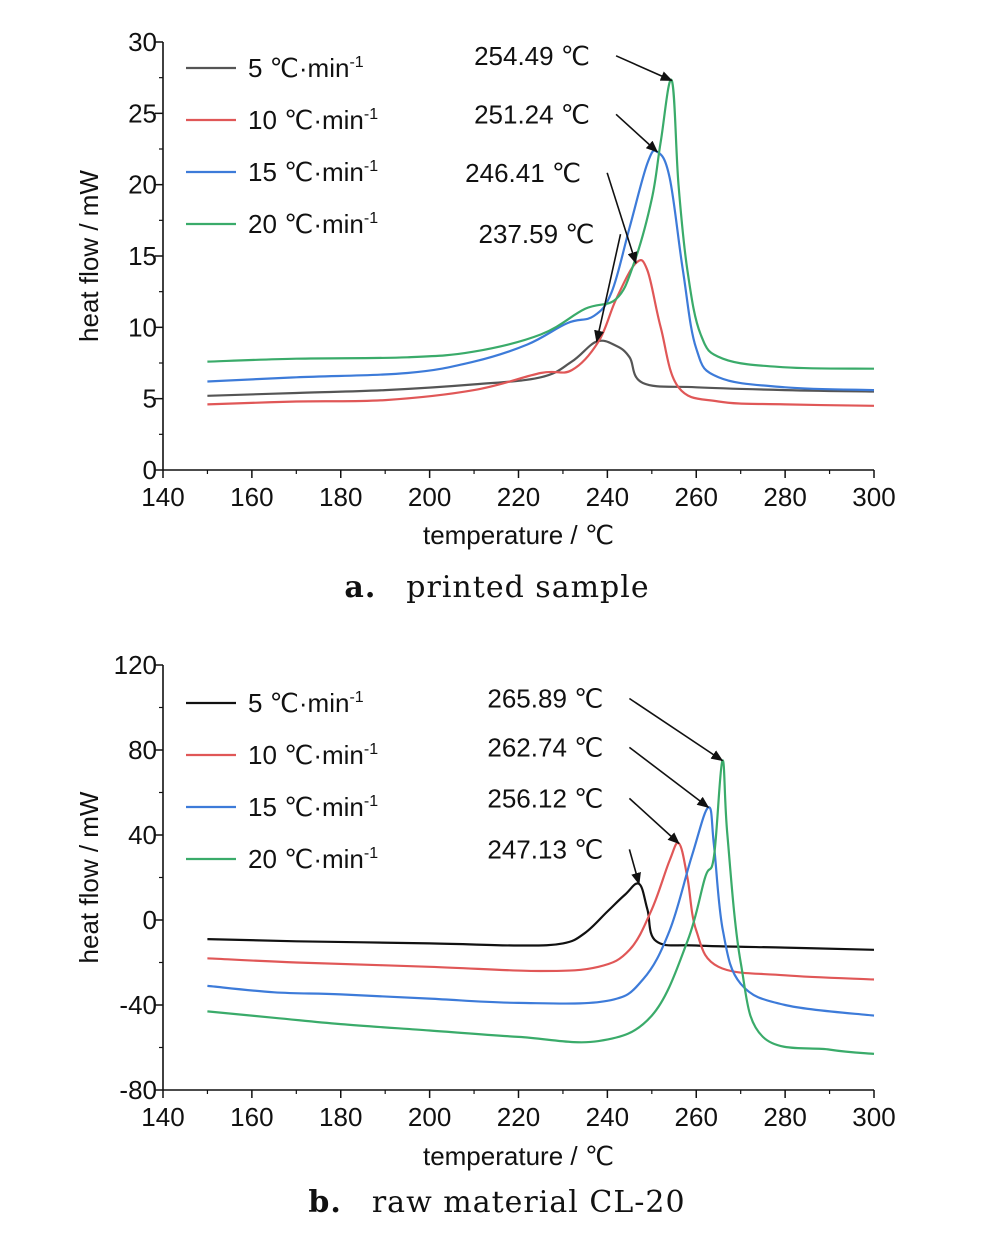 Image resolution: width=994 pixels, height=1238 pixels. What do you see at coordinates (545, 699) in the screenshot?
I see `c1-annotation-label-1: 265.89 ℃` at bounding box center [545, 699].